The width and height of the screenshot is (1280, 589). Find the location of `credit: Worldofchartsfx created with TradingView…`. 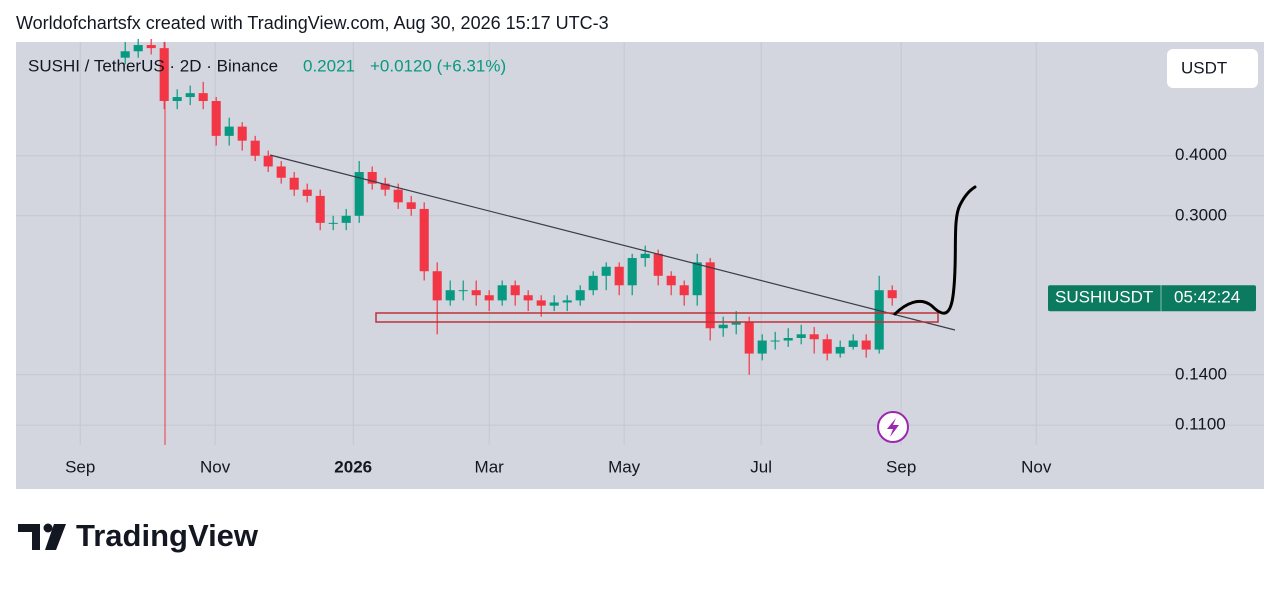

credit: Worldofchartsfx created with TradingView… is located at coordinates (312, 23).